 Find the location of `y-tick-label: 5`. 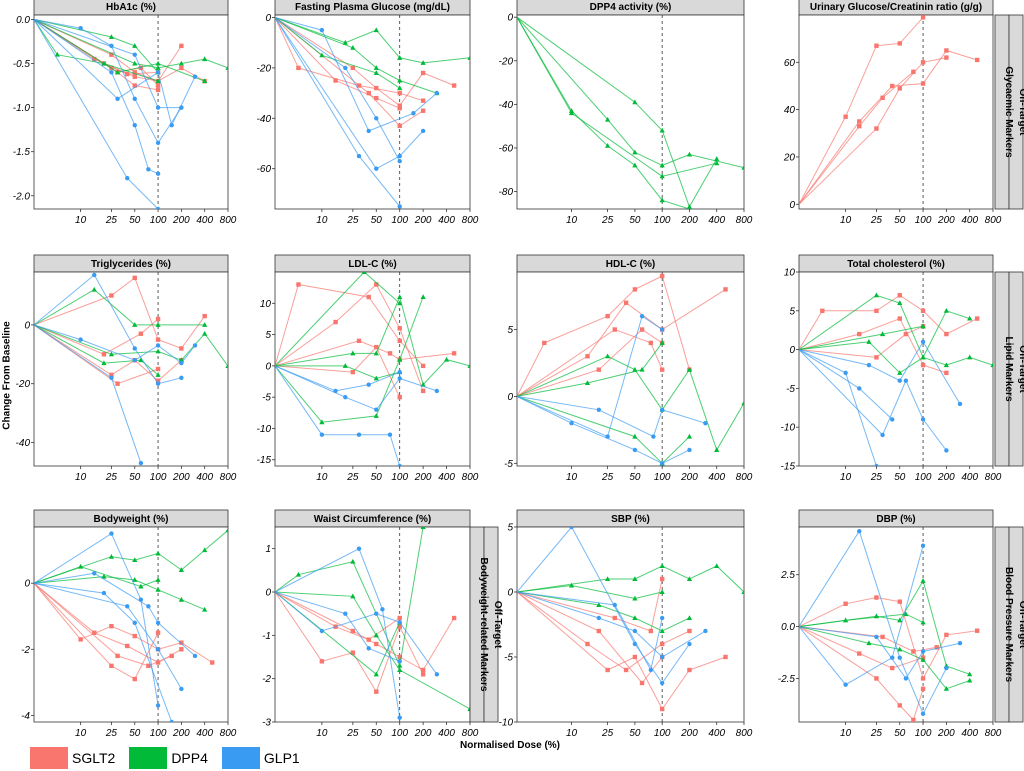

y-tick-label: 5 is located at coordinates (510, 528).